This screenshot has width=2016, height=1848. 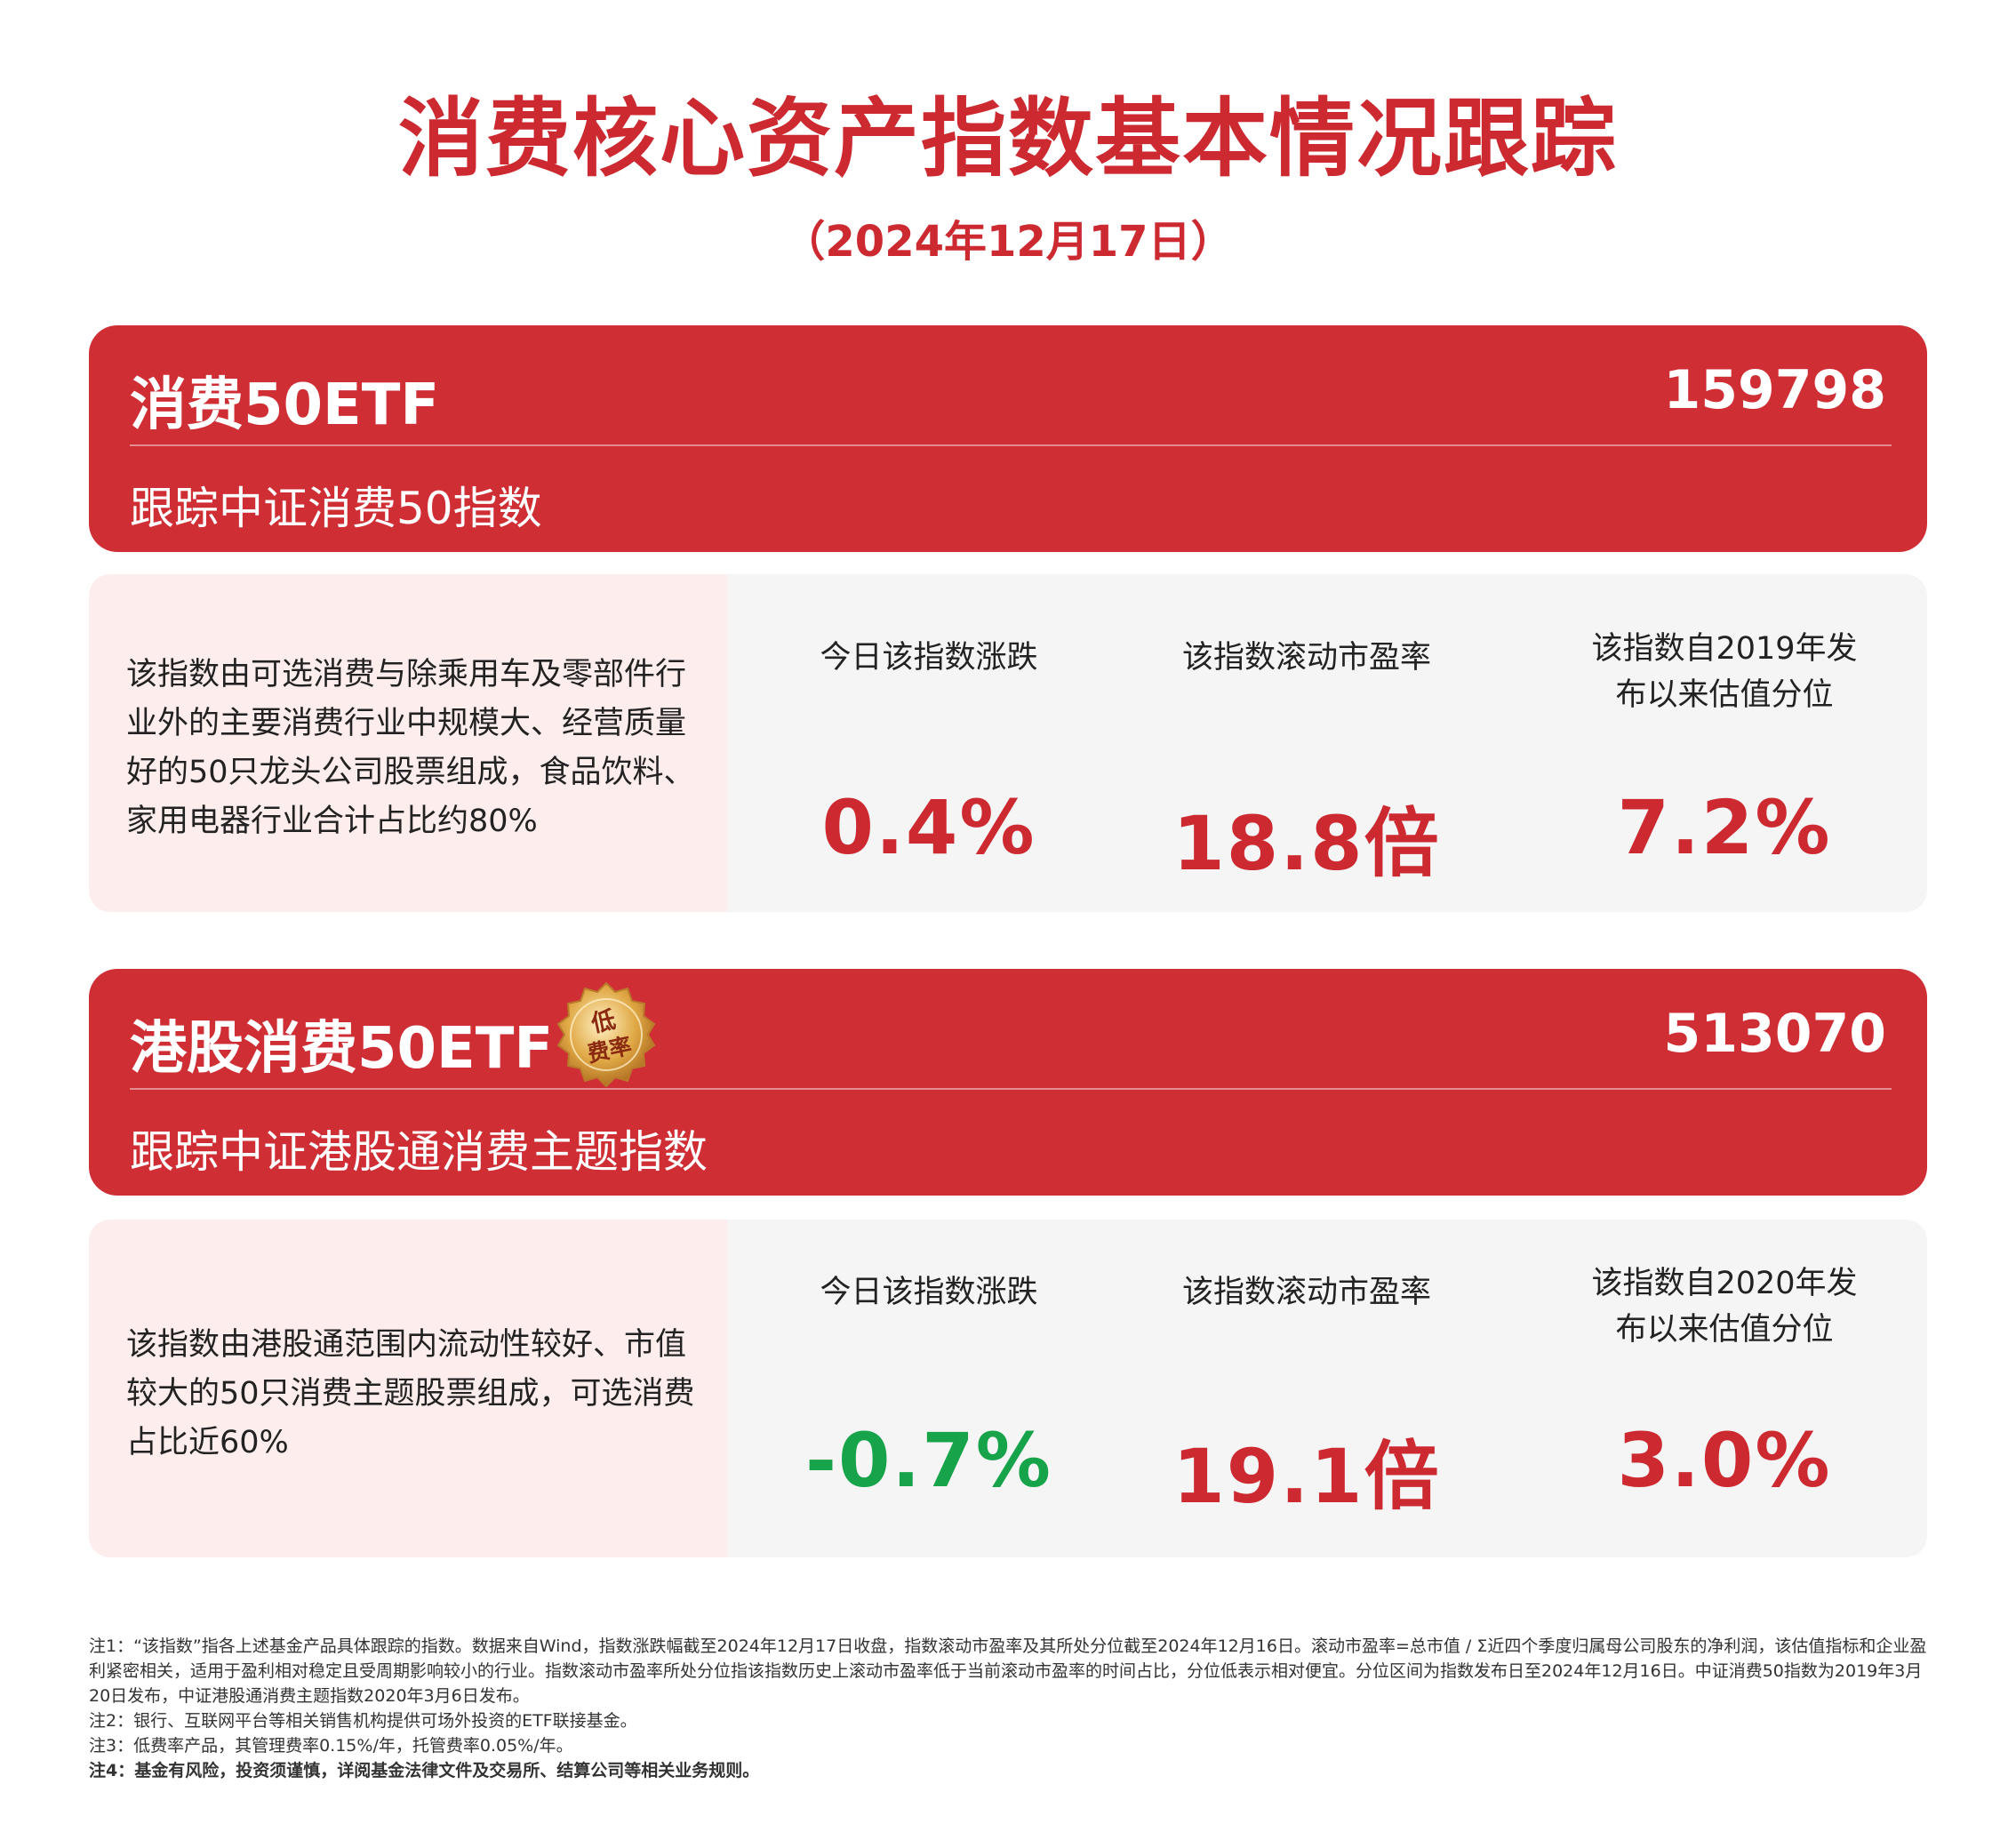 What do you see at coordinates (342, 1049) in the screenshot?
I see `fund-name: 港股消费50ETF` at bounding box center [342, 1049].